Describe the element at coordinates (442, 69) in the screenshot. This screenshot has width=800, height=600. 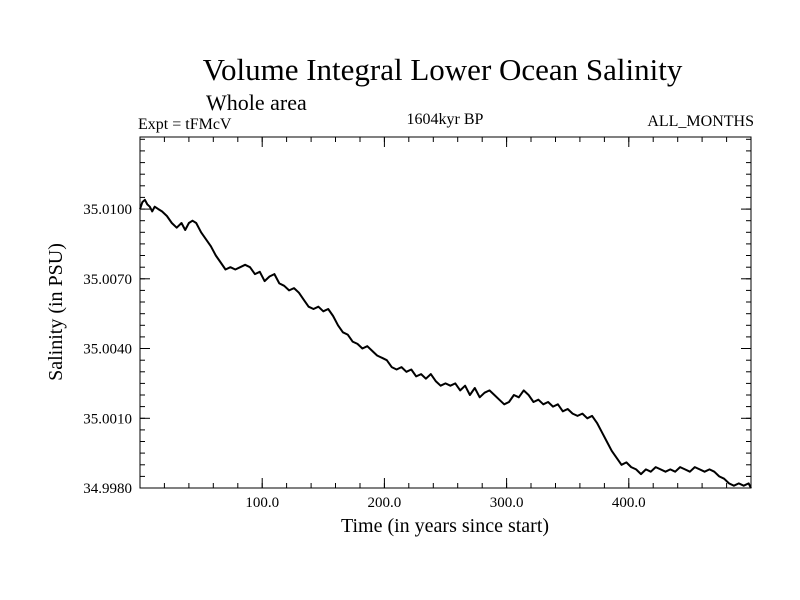
I see `chart-title: Volume Integral Lower Ocean Salinity` at that location.